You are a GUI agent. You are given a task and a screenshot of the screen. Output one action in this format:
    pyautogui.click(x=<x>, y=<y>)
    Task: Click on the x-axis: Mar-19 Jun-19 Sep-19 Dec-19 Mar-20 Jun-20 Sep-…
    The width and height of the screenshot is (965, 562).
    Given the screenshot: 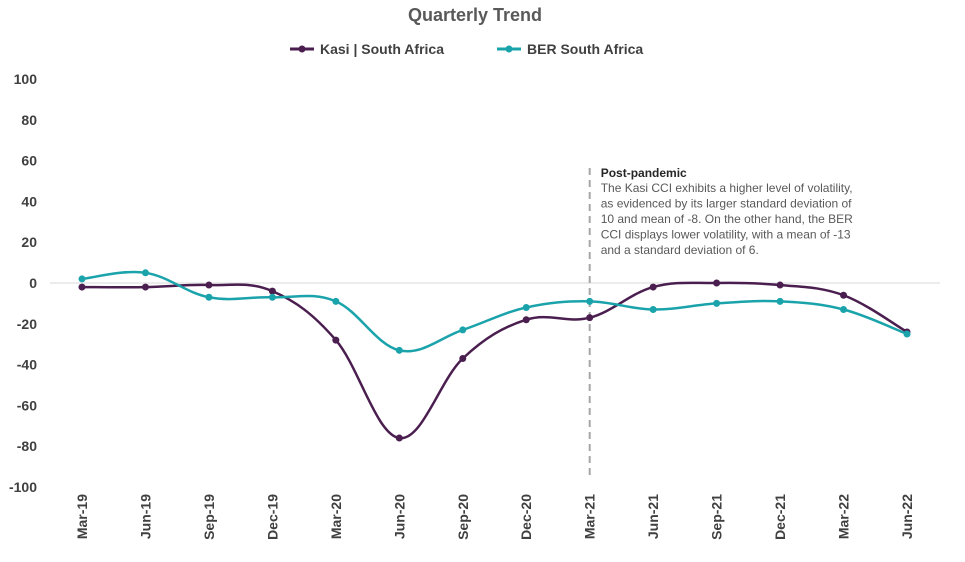 What is the action you would take?
    pyautogui.click(x=494, y=517)
    